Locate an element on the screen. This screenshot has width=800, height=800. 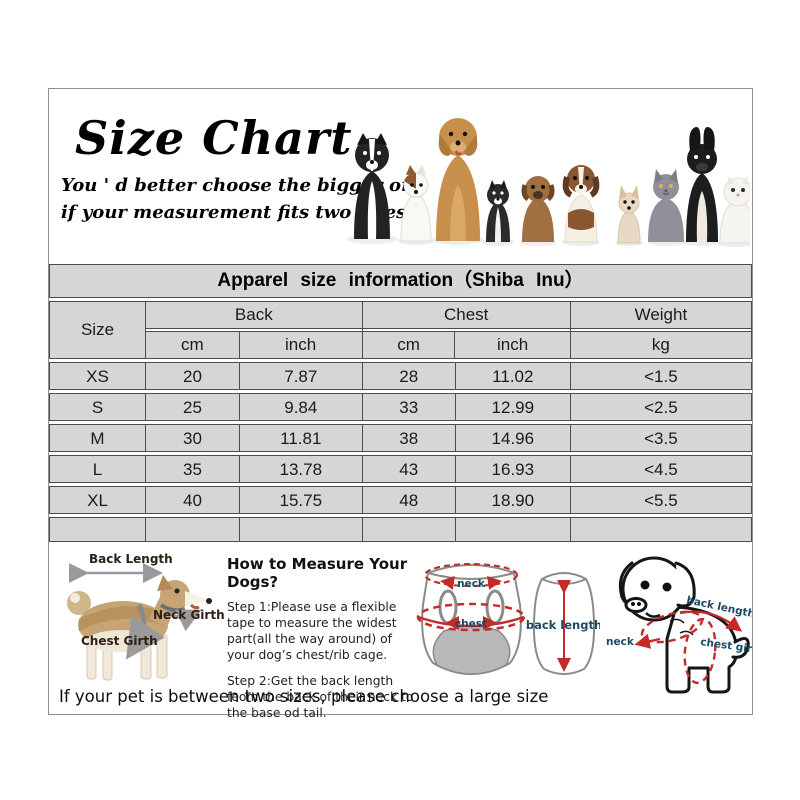
cell-chest-inch: 12.99 is located at coordinates (513, 407).